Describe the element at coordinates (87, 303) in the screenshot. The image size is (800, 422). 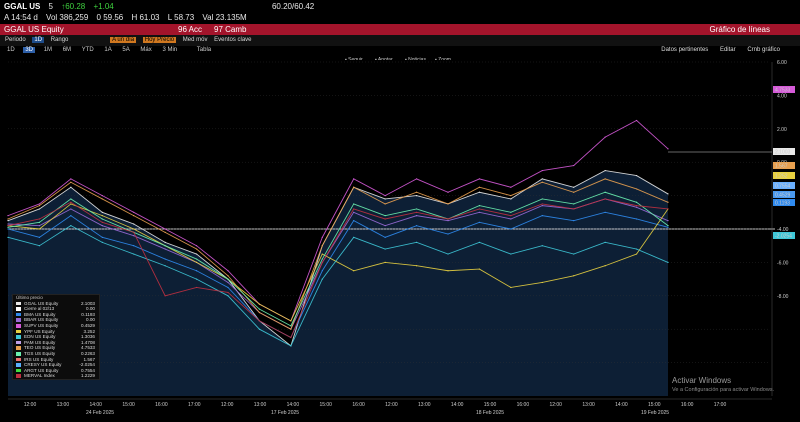
I see `legend-value: 2.1003` at that location.